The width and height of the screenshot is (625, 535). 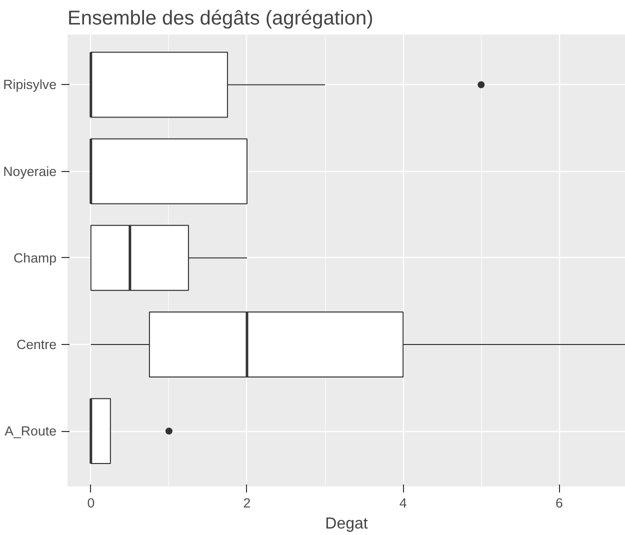 What do you see at coordinates (36, 344) in the screenshot?
I see `y-tick-label: Centre` at bounding box center [36, 344].